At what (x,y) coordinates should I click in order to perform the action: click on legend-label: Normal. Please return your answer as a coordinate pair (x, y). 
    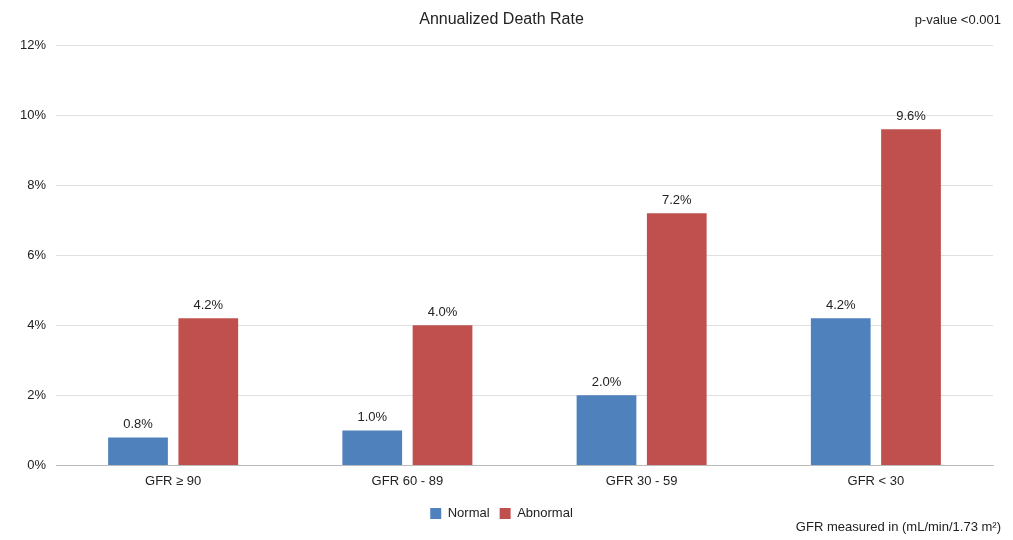
    Looking at the image, I should click on (468, 513).